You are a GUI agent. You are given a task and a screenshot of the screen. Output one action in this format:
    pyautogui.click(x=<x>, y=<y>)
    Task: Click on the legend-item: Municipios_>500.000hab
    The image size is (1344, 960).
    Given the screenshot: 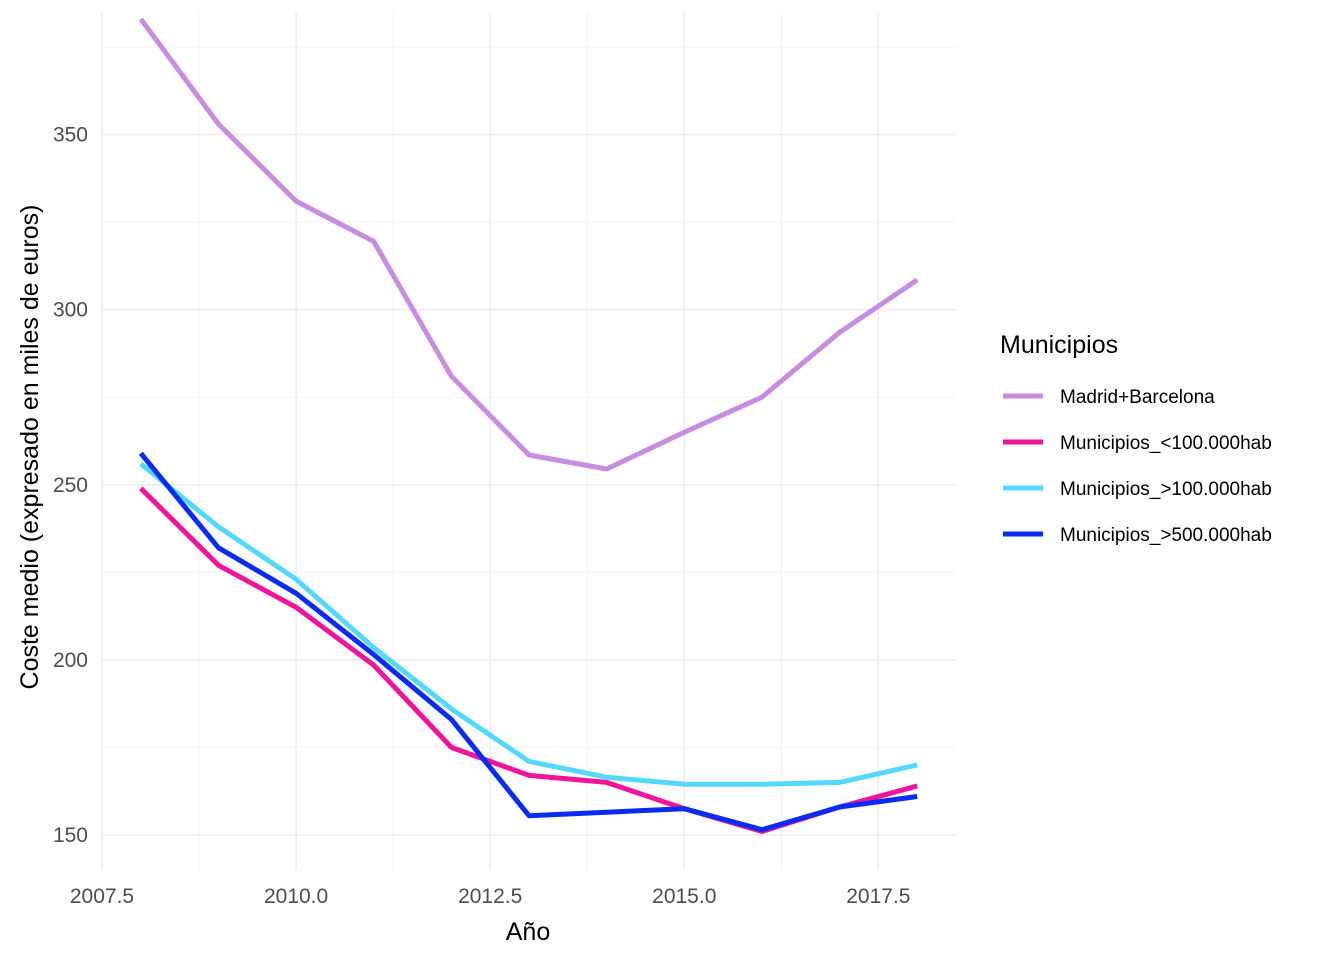 What is the action you would take?
    pyautogui.click(x=1137, y=535)
    